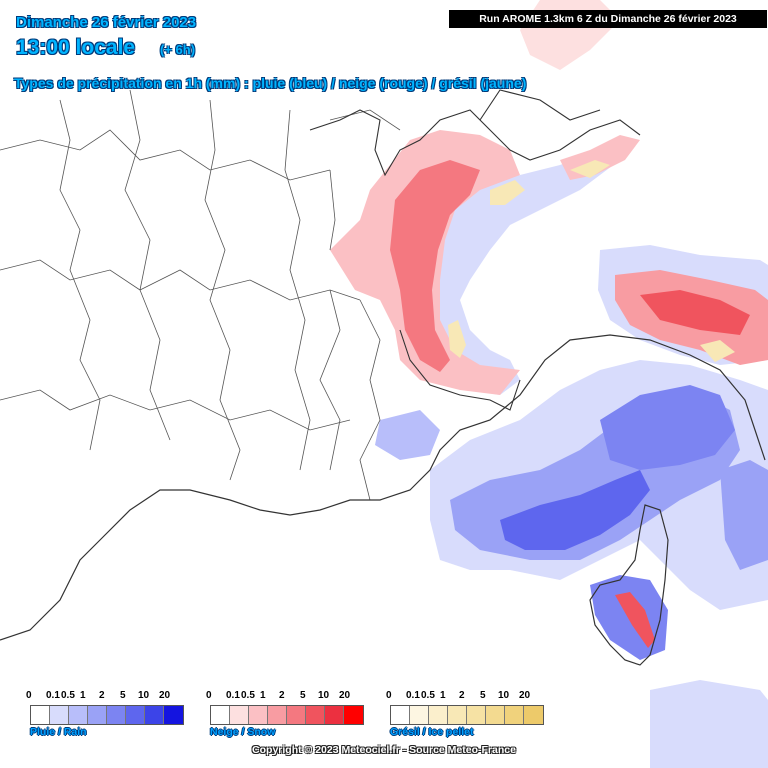 The width and height of the screenshot is (768, 768). What do you see at coordinates (457, 339) in the screenshot?
I see `ice-field-lake-edge` at bounding box center [457, 339].